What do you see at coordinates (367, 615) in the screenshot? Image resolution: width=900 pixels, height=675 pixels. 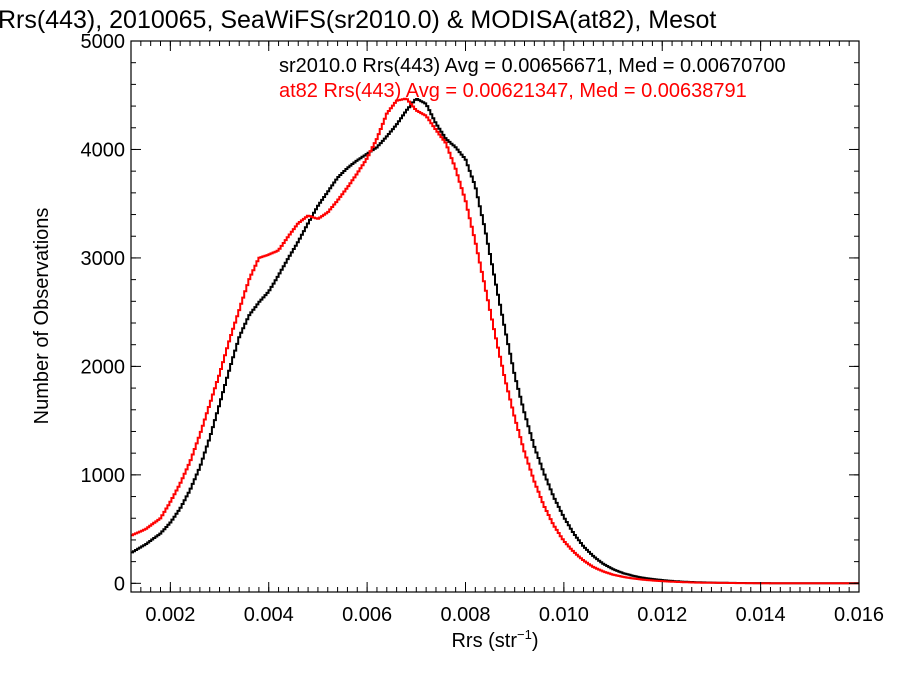 I see `x-tick-label: 0.006` at bounding box center [367, 615].